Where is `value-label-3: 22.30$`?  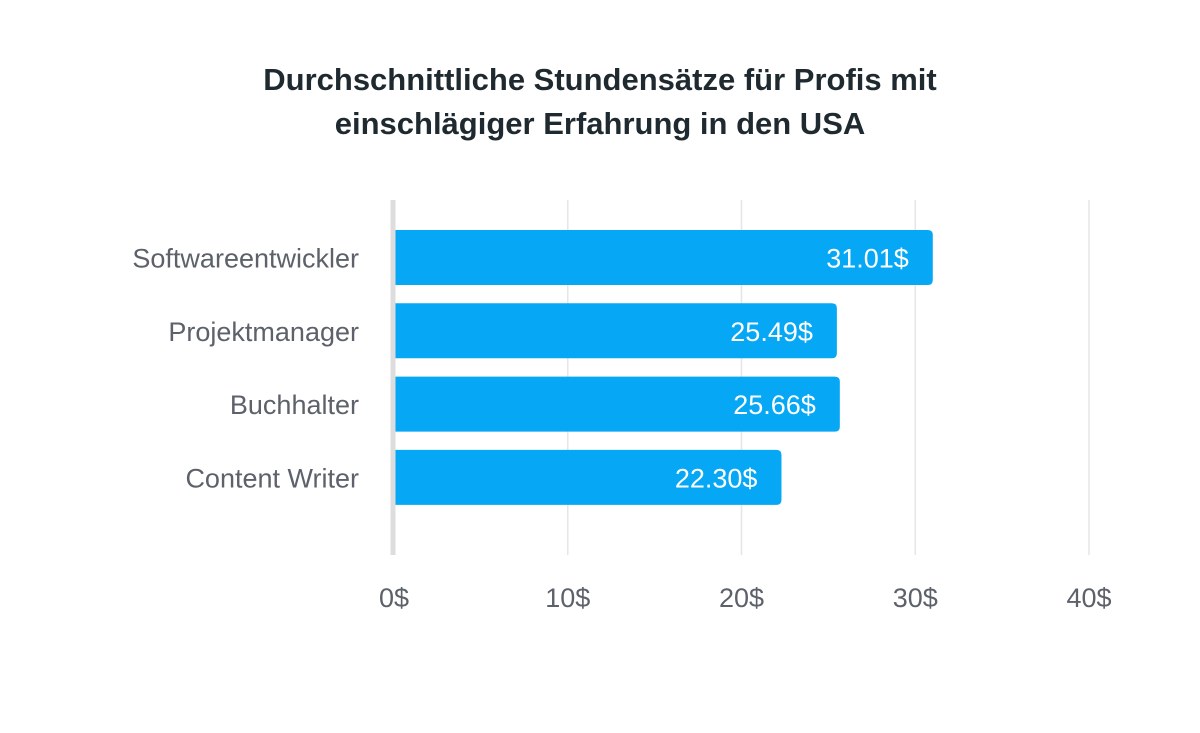 value-label-3: 22.30$ is located at coordinates (716, 478).